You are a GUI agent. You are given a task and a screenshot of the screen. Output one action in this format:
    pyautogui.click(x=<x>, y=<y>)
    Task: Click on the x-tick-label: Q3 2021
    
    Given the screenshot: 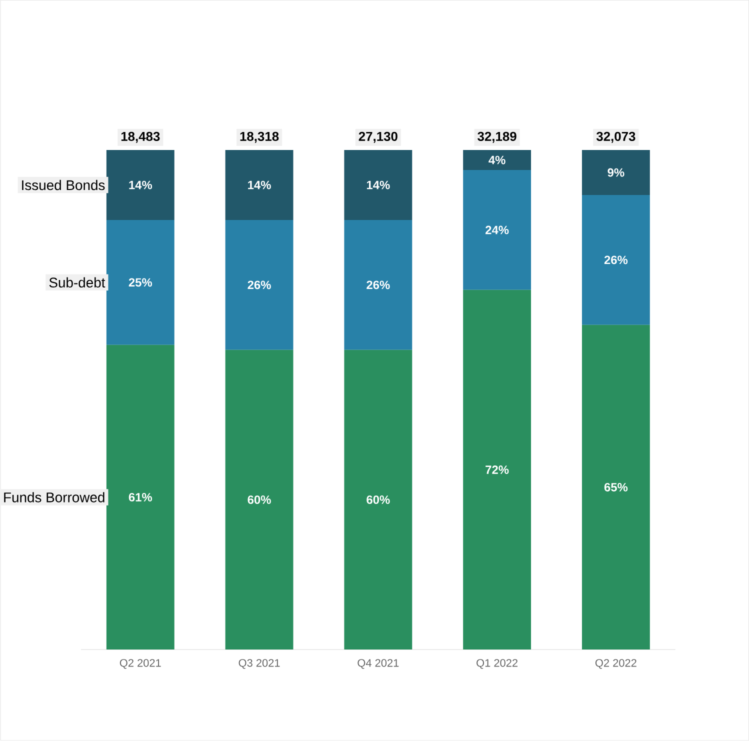 What is the action you would take?
    pyautogui.click(x=259, y=664)
    